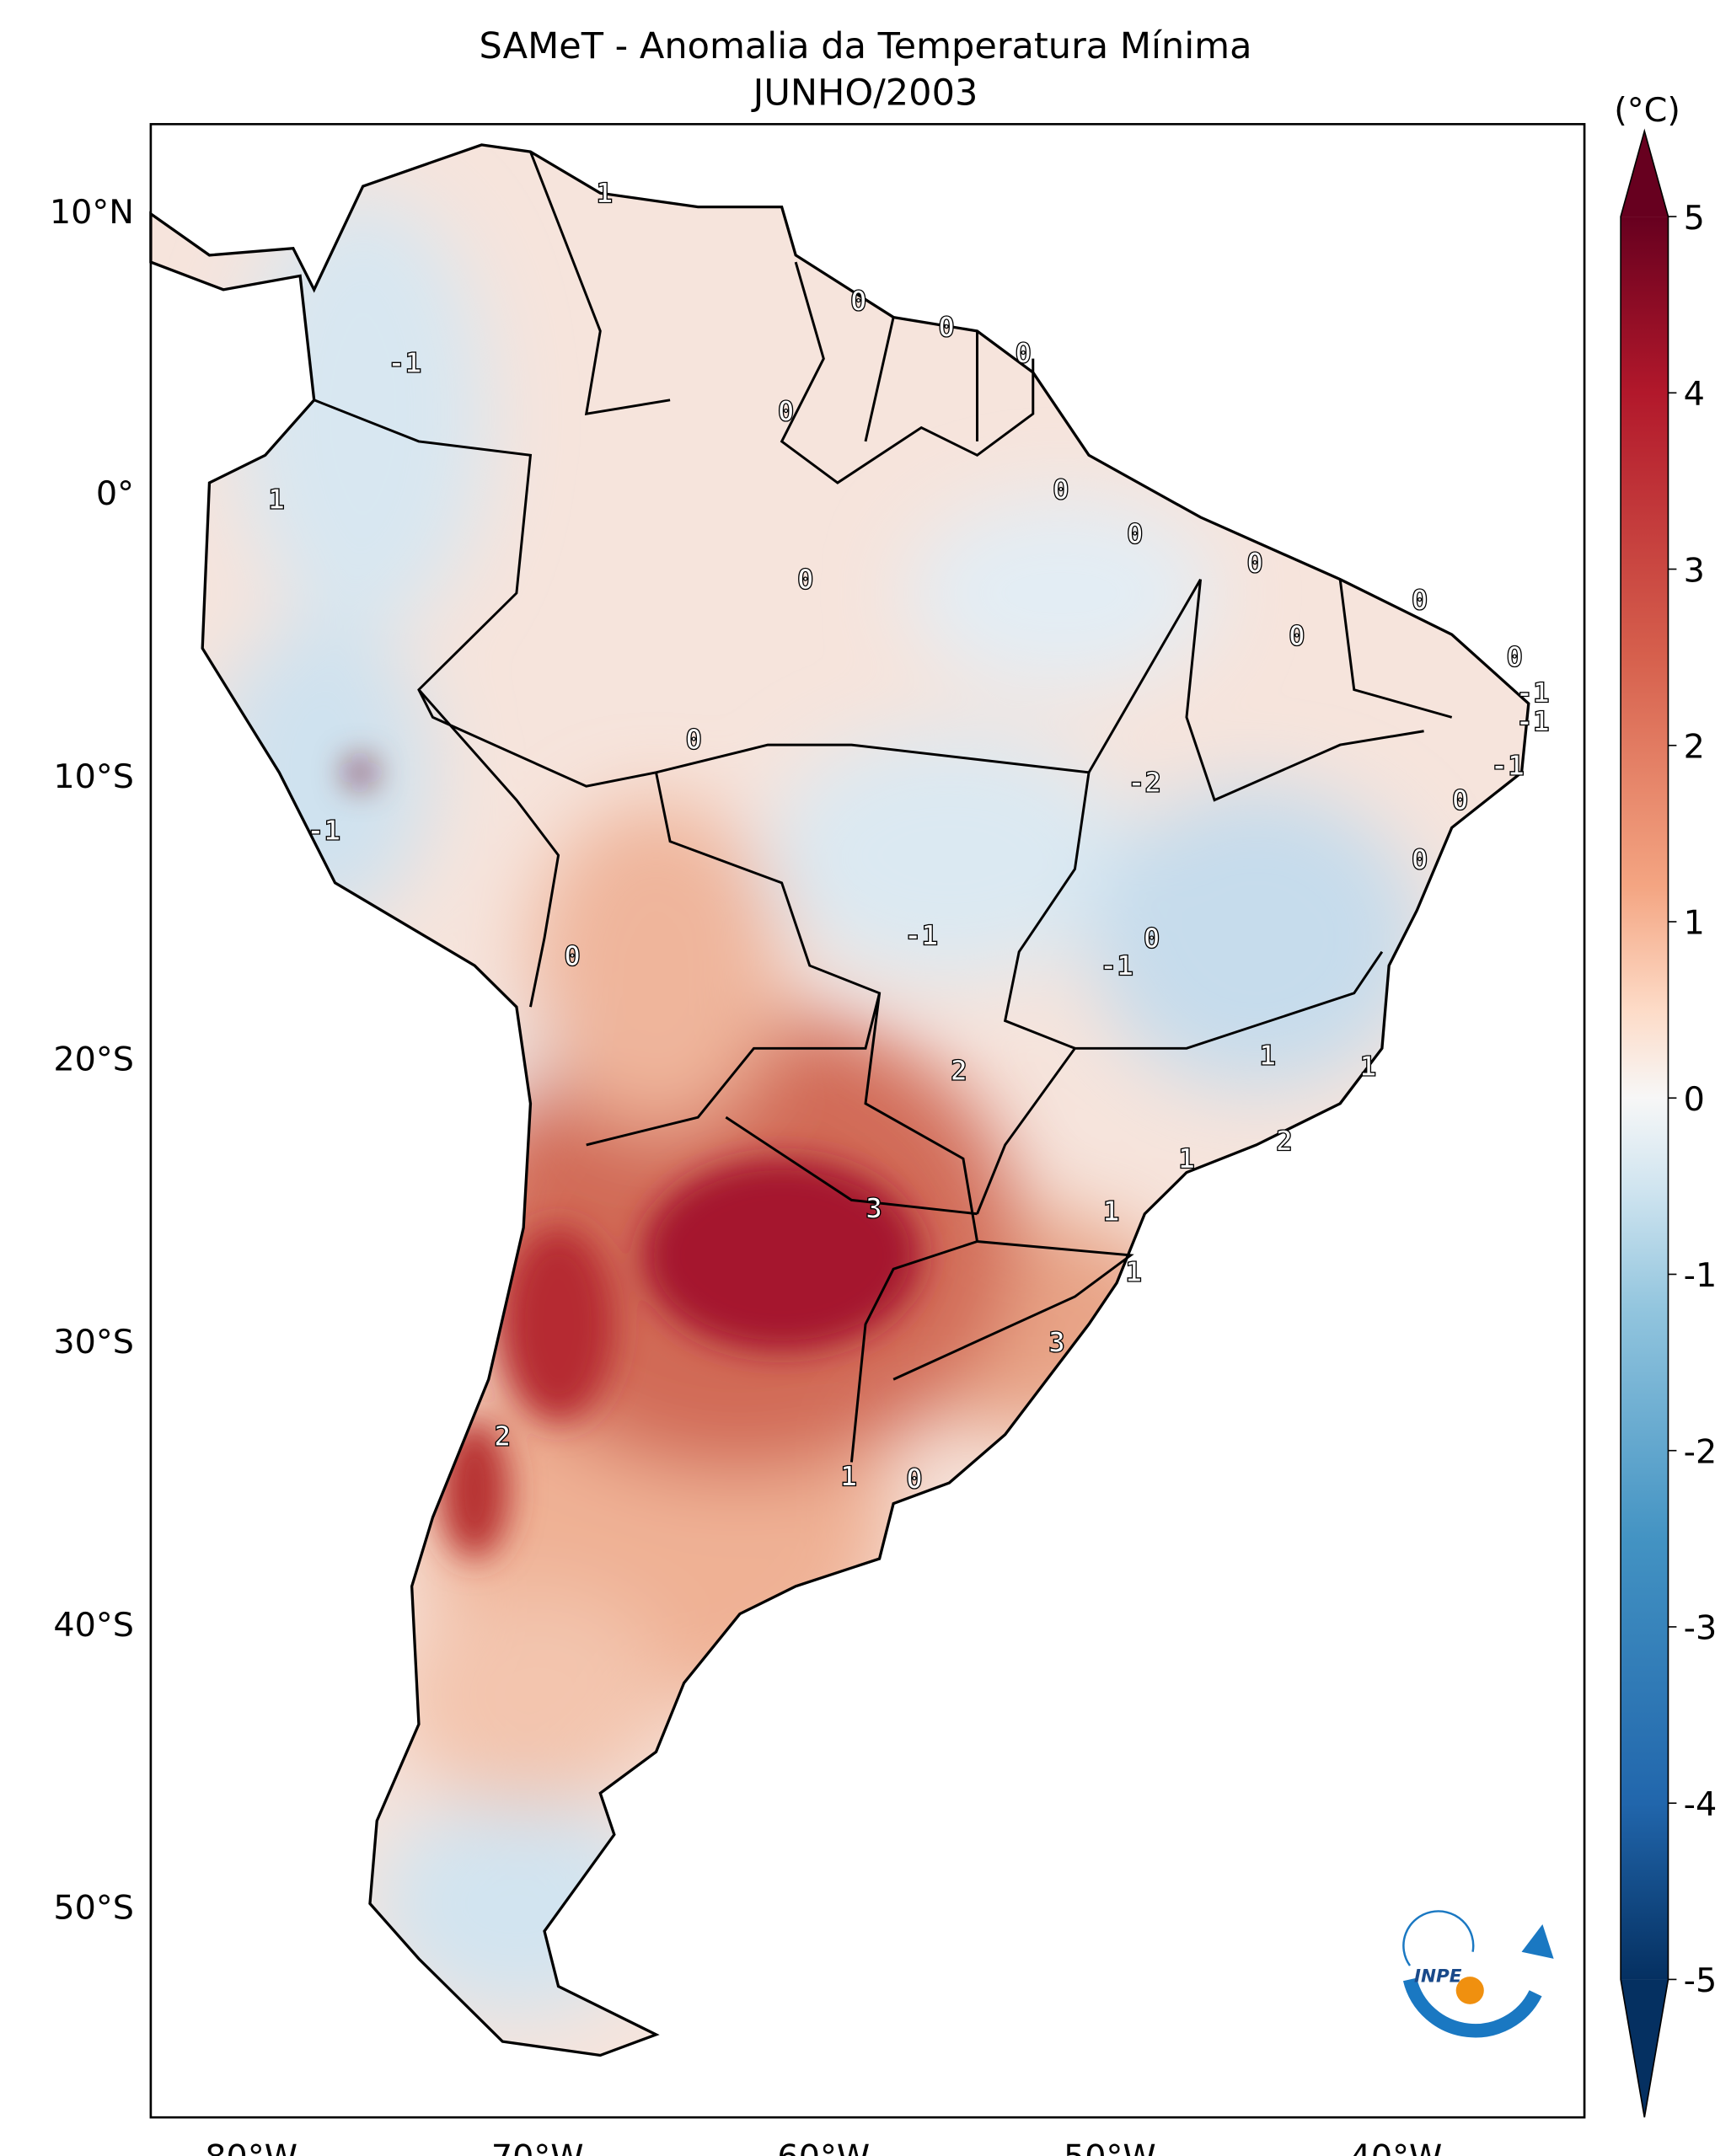 This screenshot has width=1731, height=2156. What do you see at coordinates (93, 1625) in the screenshot?
I see `y-tick-label: 40°S` at bounding box center [93, 1625].